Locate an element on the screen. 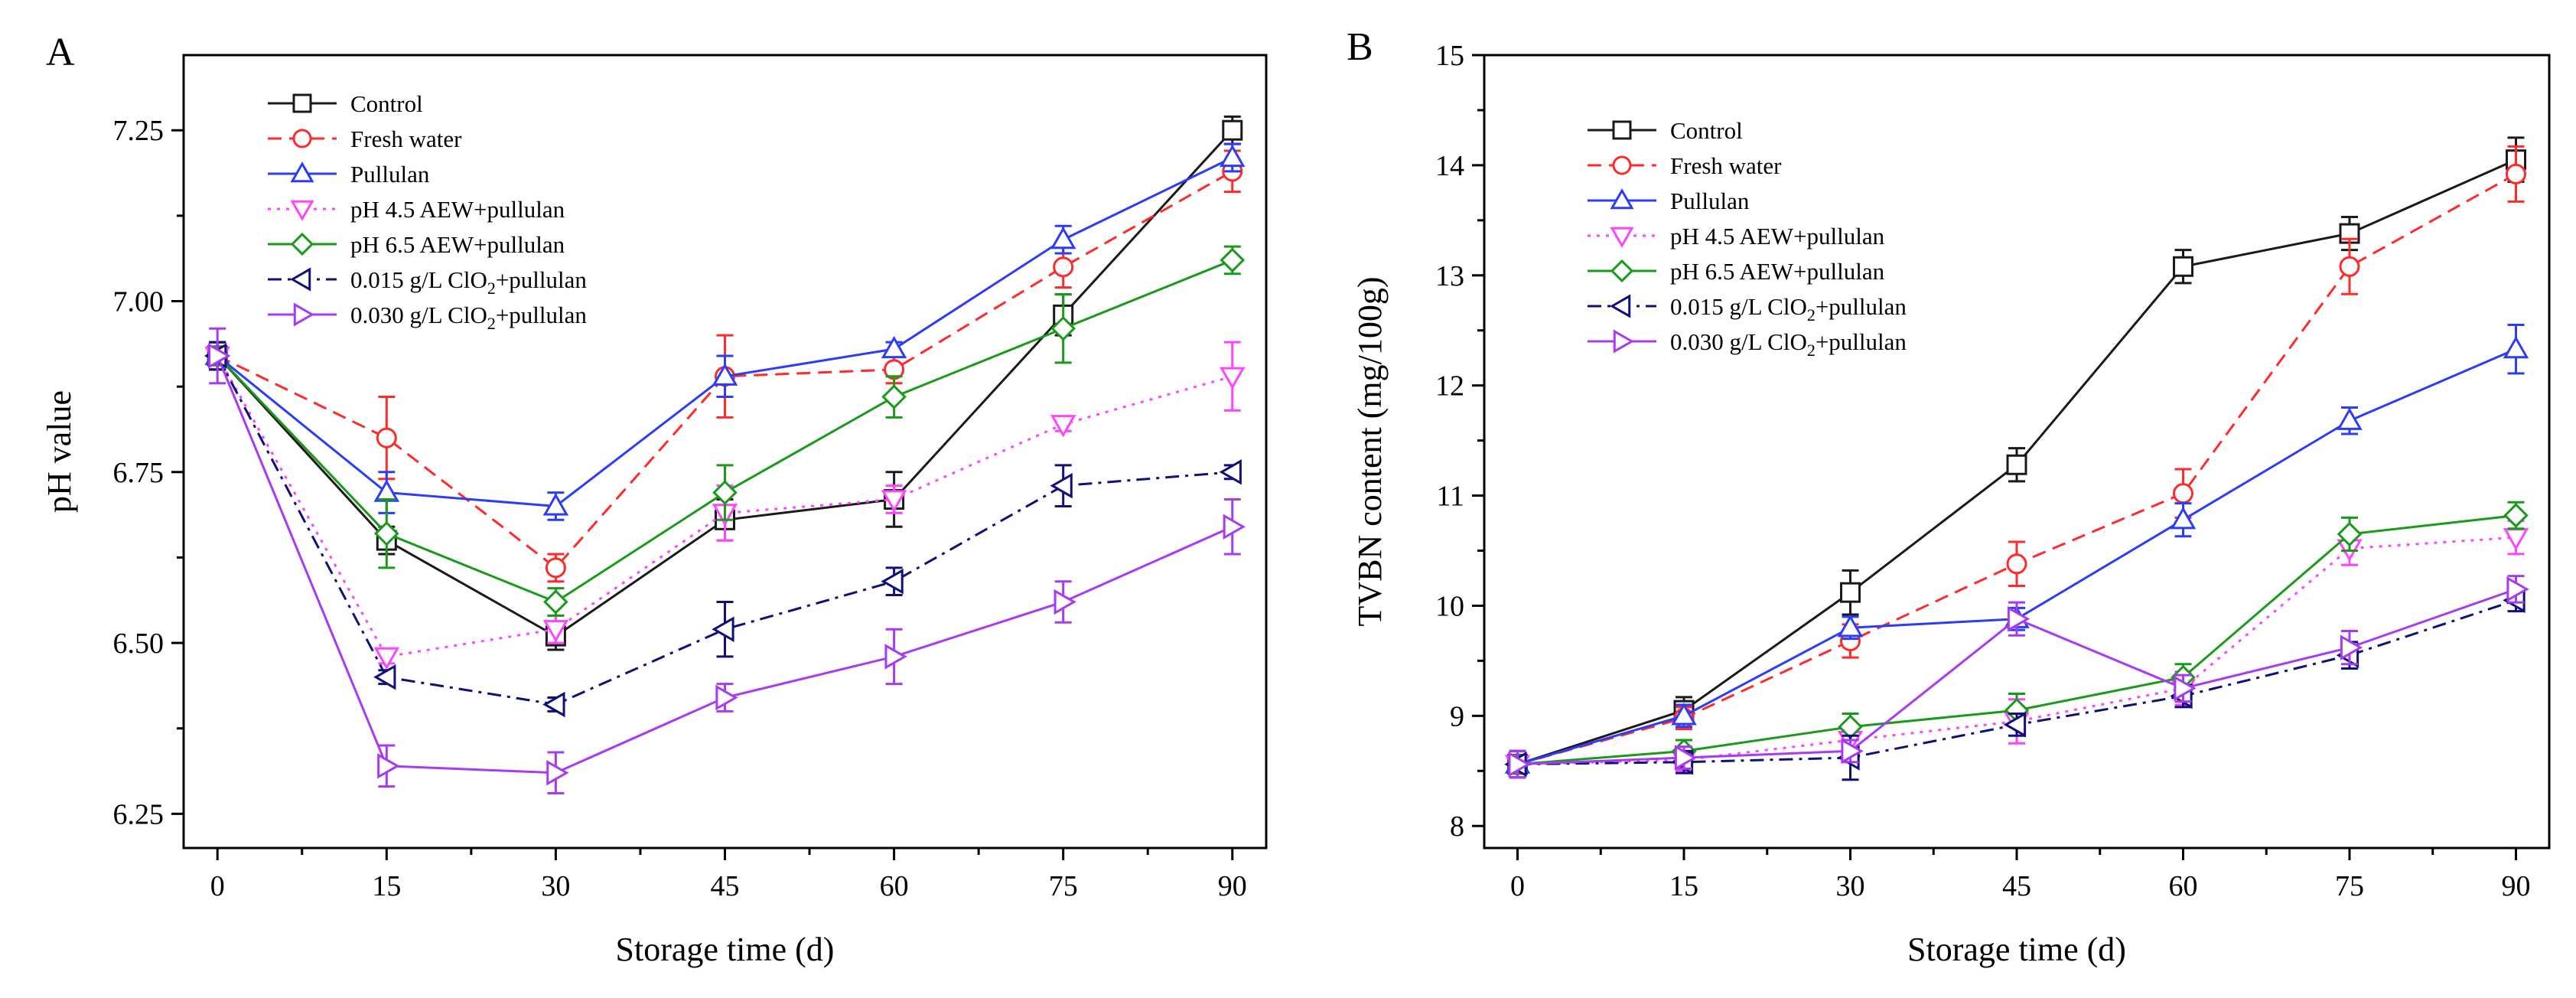  legend-label: Fresh water is located at coordinates (406, 139).